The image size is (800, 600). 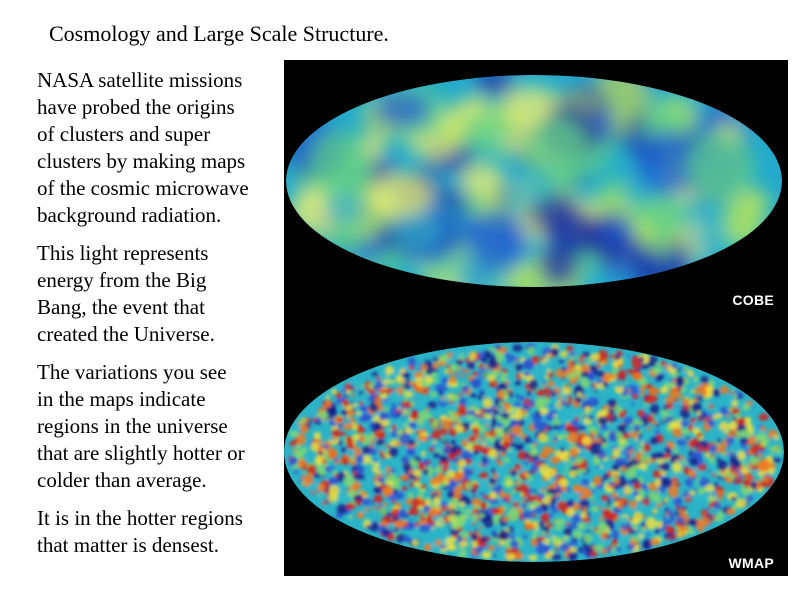 What do you see at coordinates (141, 453) in the screenshot?
I see `text-line: that are slightly hotter or` at bounding box center [141, 453].